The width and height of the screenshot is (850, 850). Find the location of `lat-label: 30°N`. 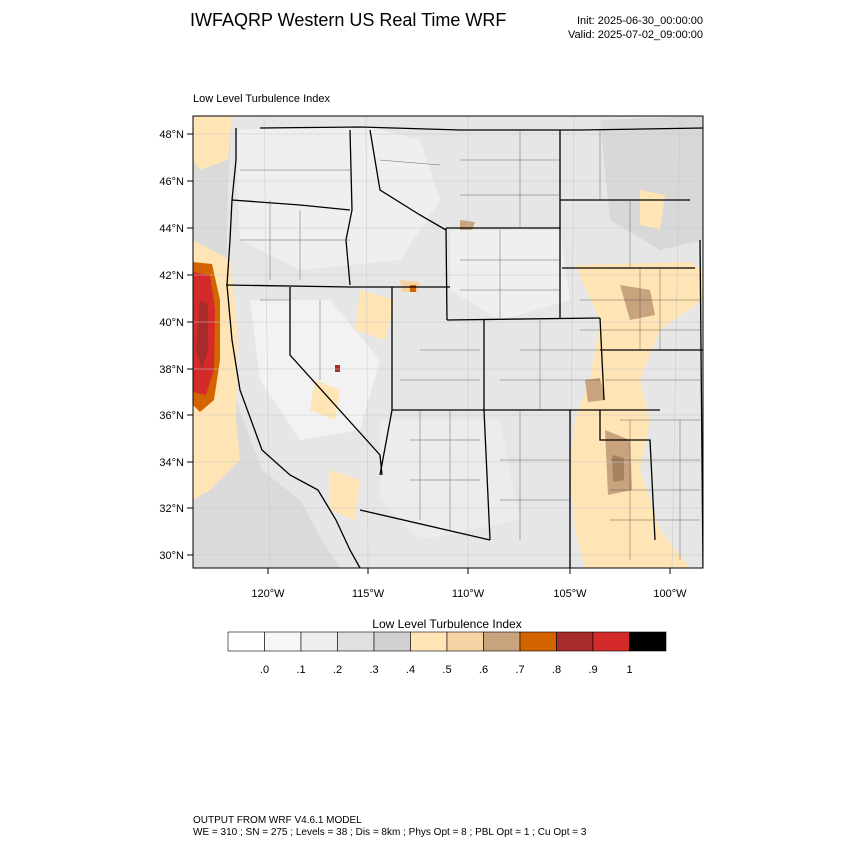

lat-label: 30°N is located at coordinates (171, 556).